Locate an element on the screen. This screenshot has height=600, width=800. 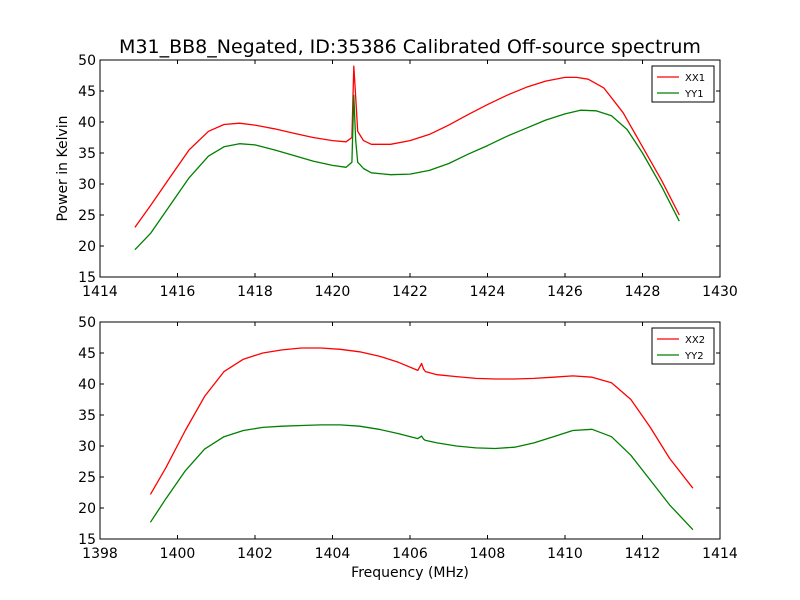
series-line-yy2 is located at coordinates (421, 477).